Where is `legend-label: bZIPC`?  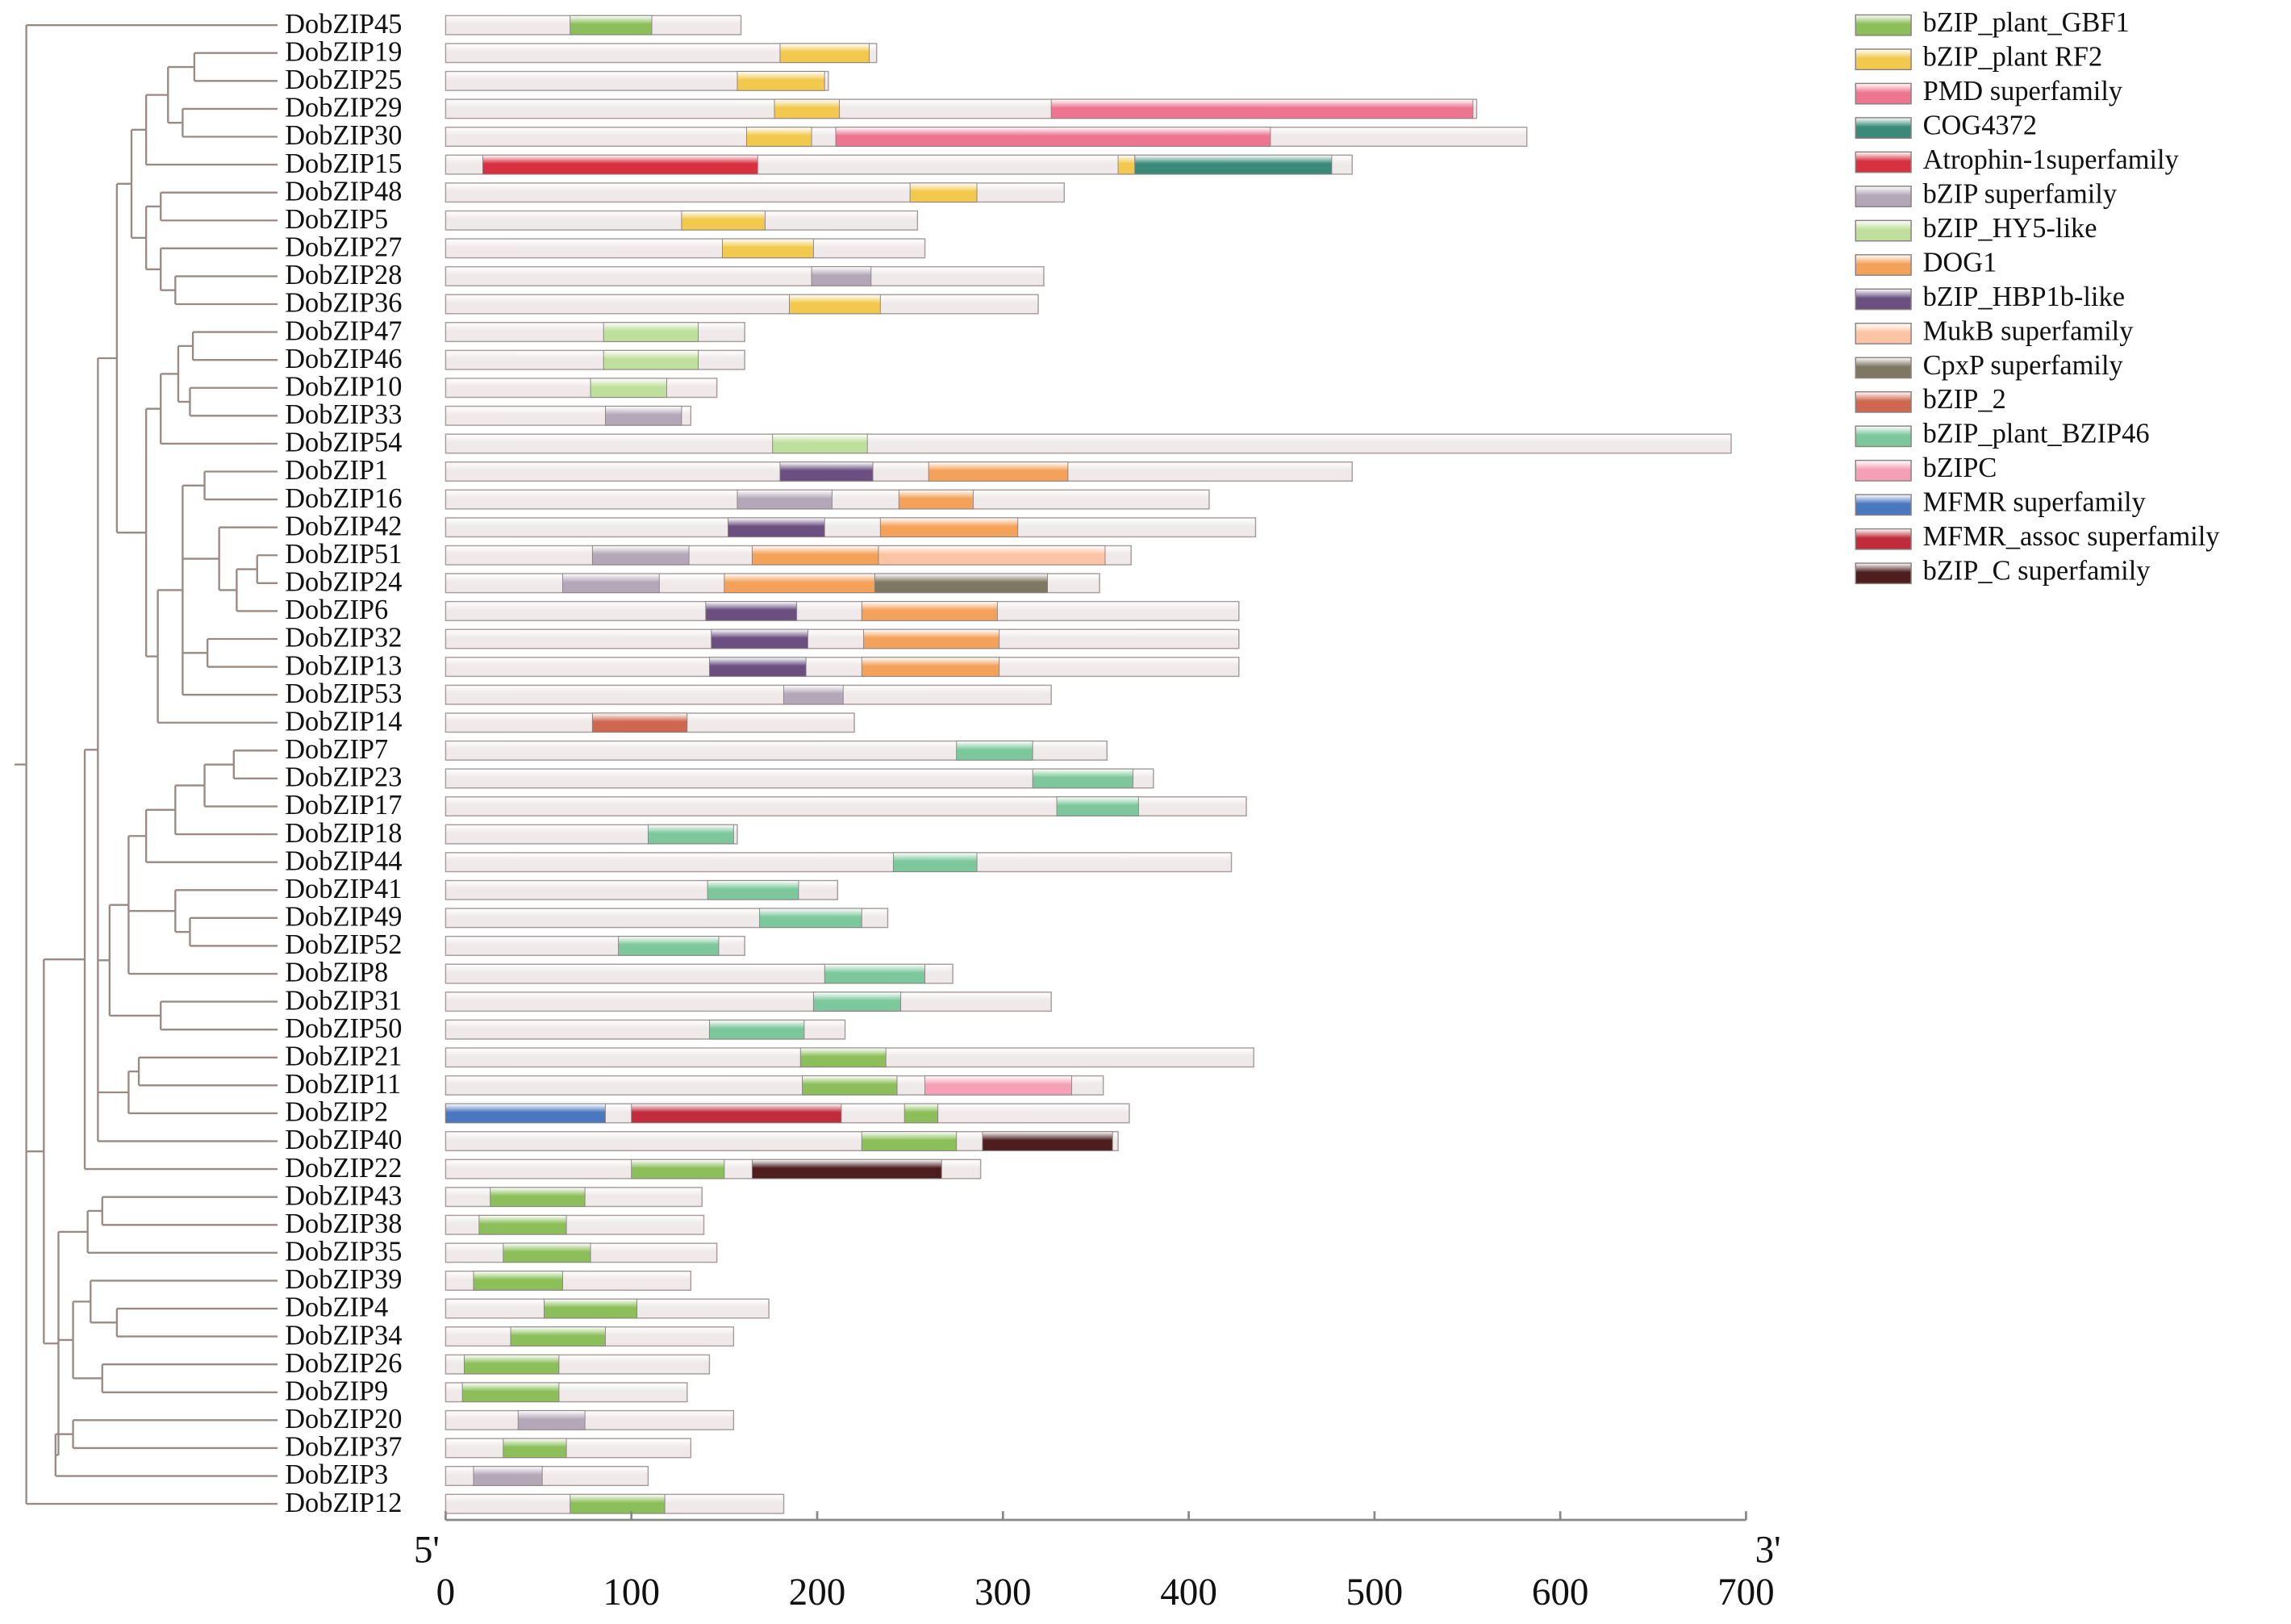
legend-label: bZIPC is located at coordinates (1960, 468).